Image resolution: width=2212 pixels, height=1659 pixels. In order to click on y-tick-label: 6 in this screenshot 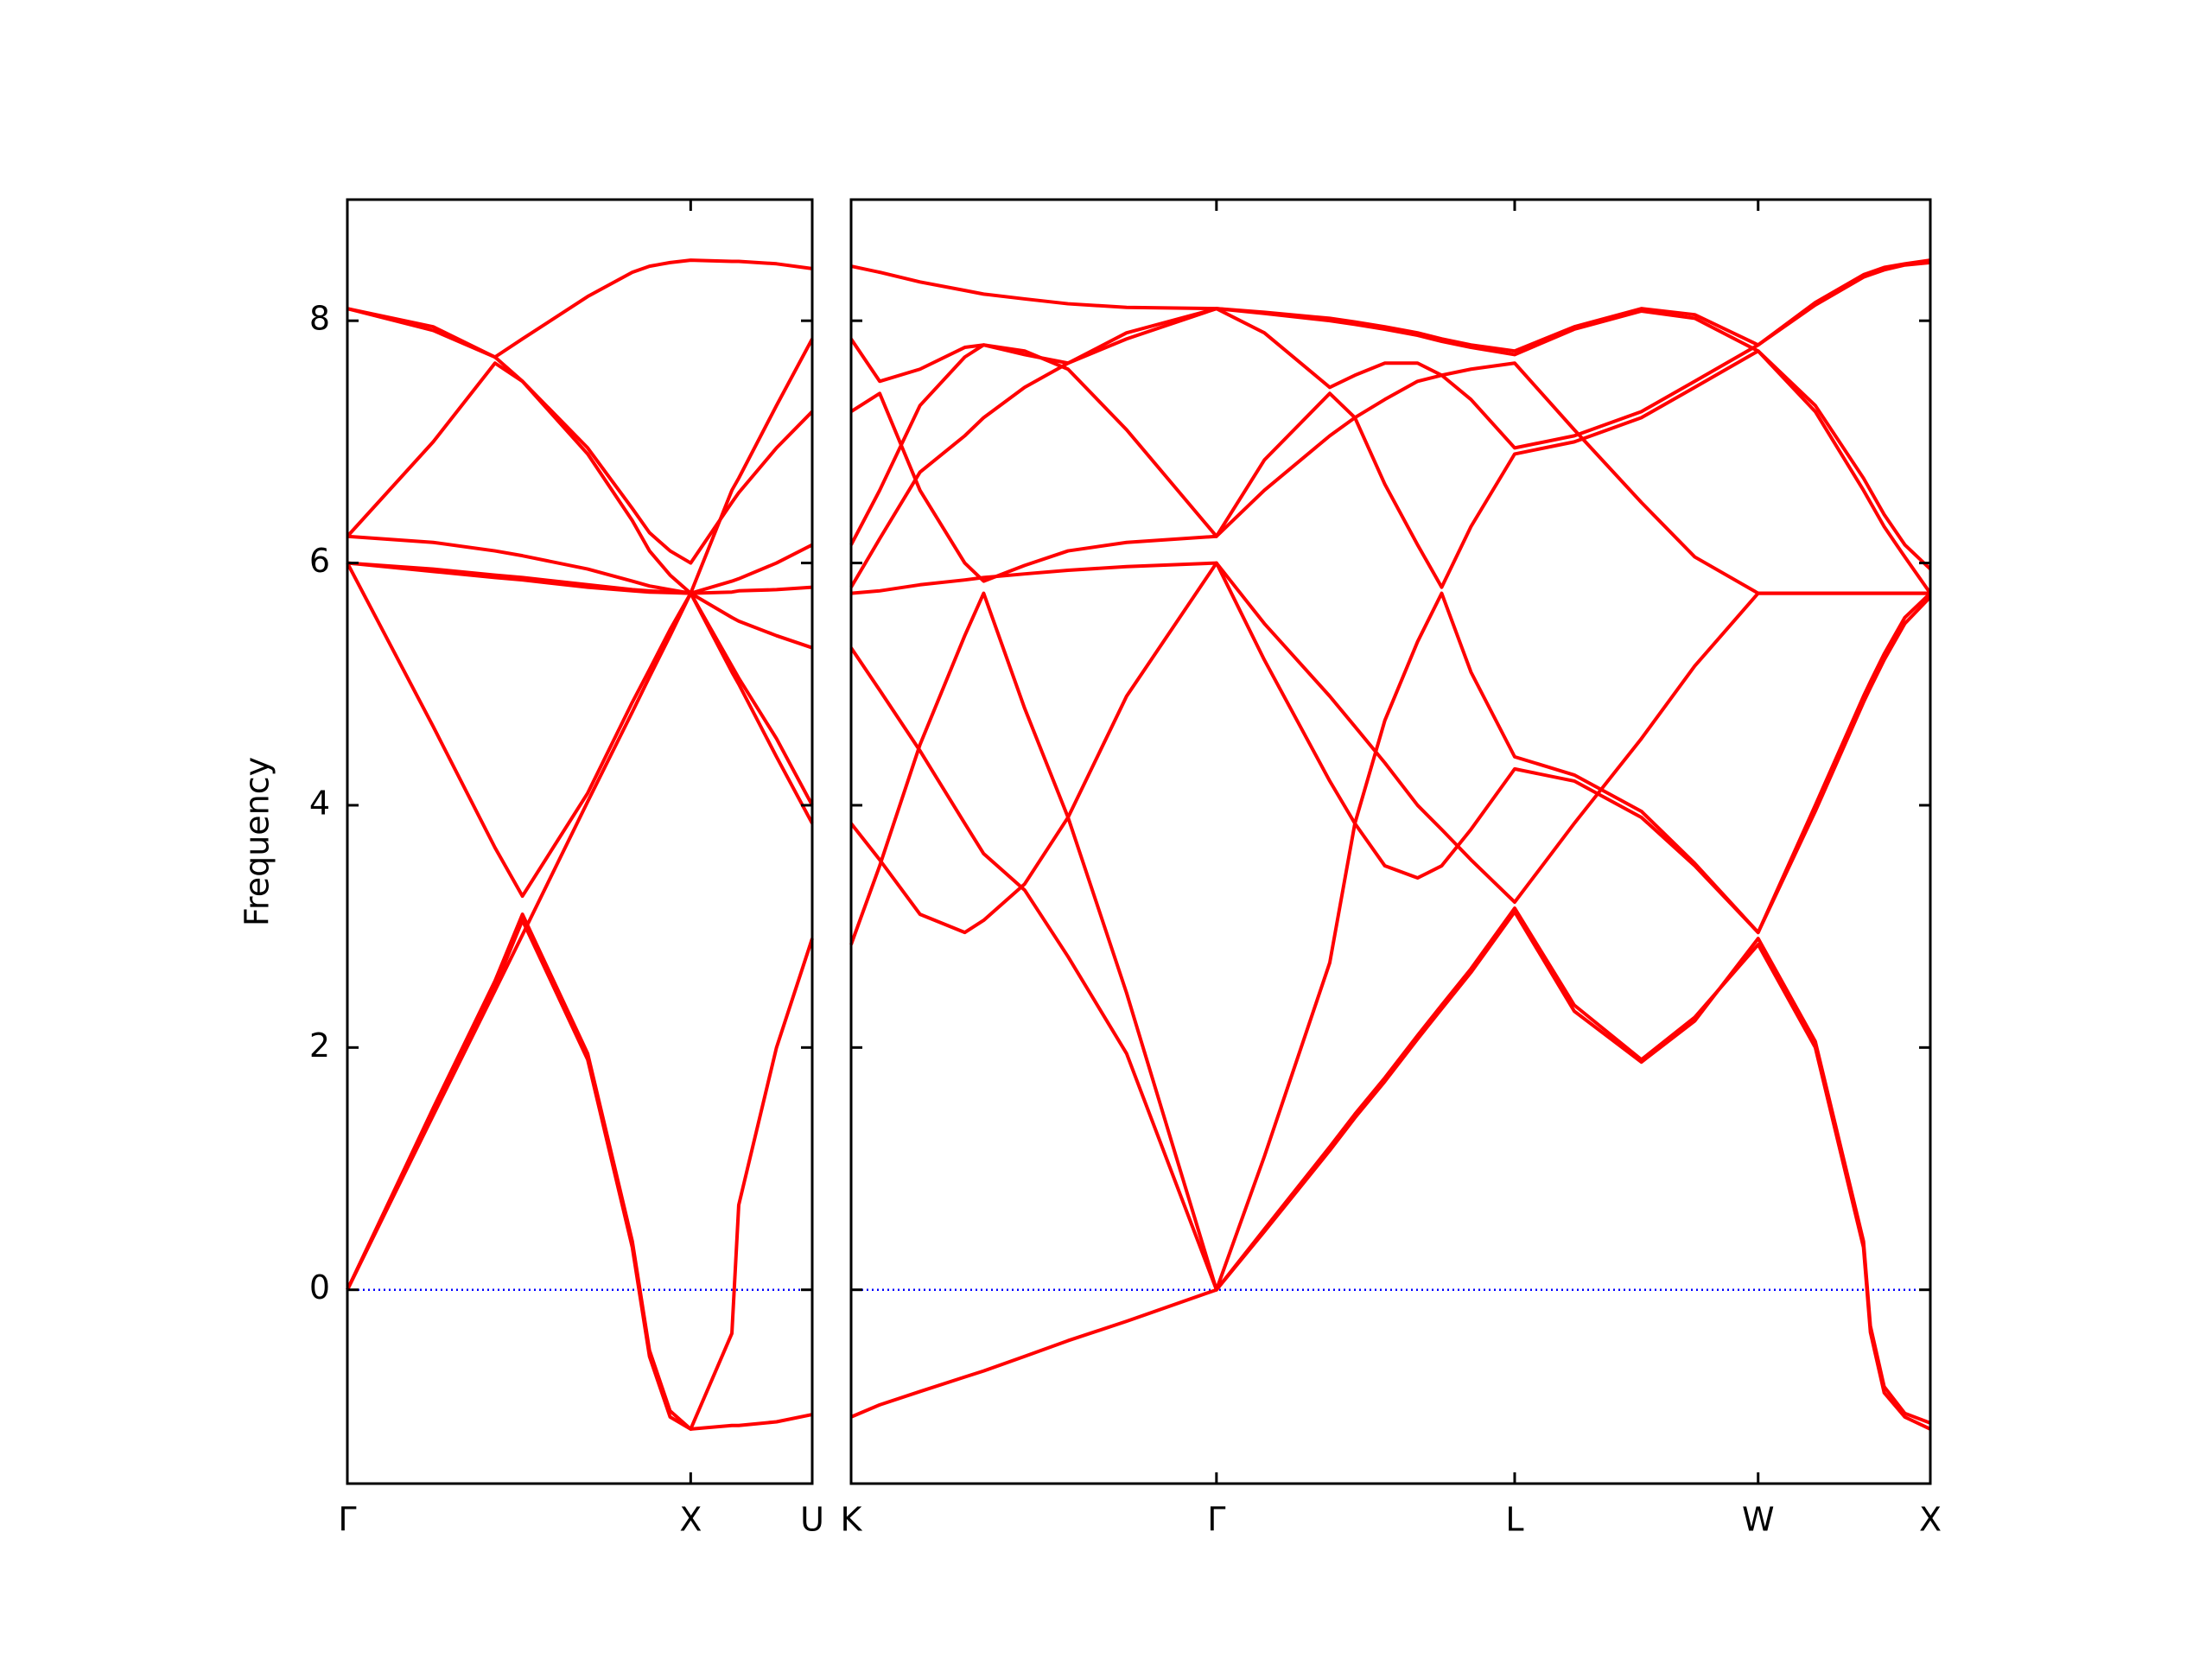, I will do `click(319, 561)`.